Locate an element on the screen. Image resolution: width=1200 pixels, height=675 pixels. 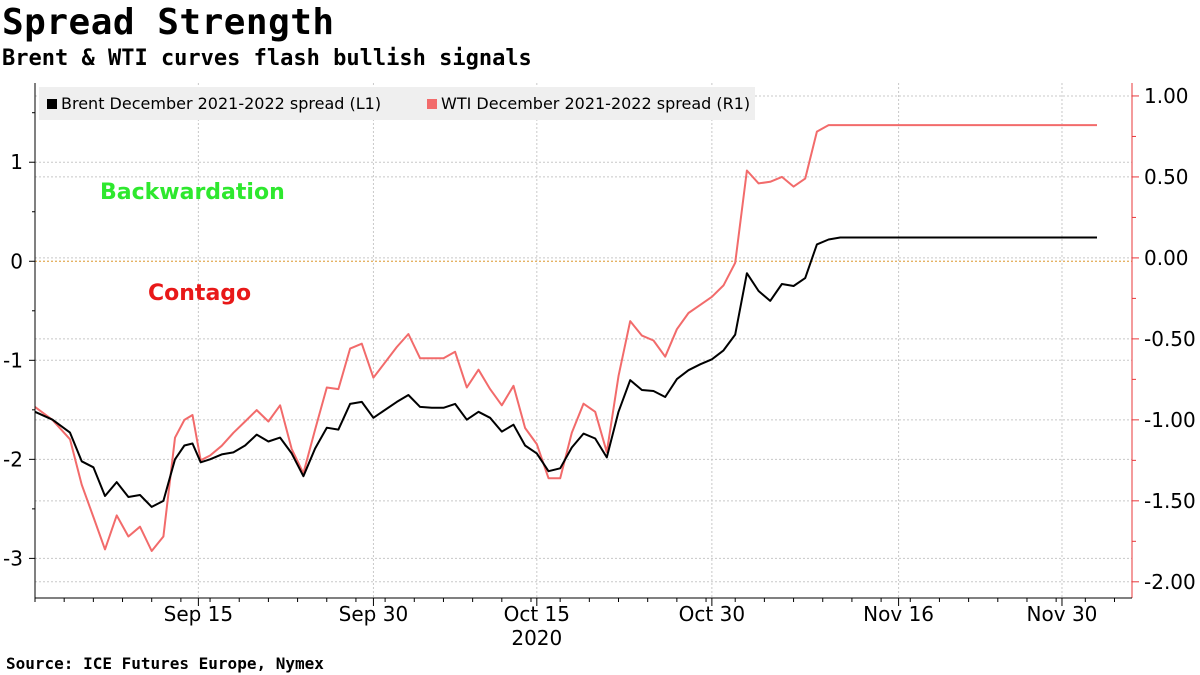
left-tick-label: -2 is located at coordinates (13, 459).